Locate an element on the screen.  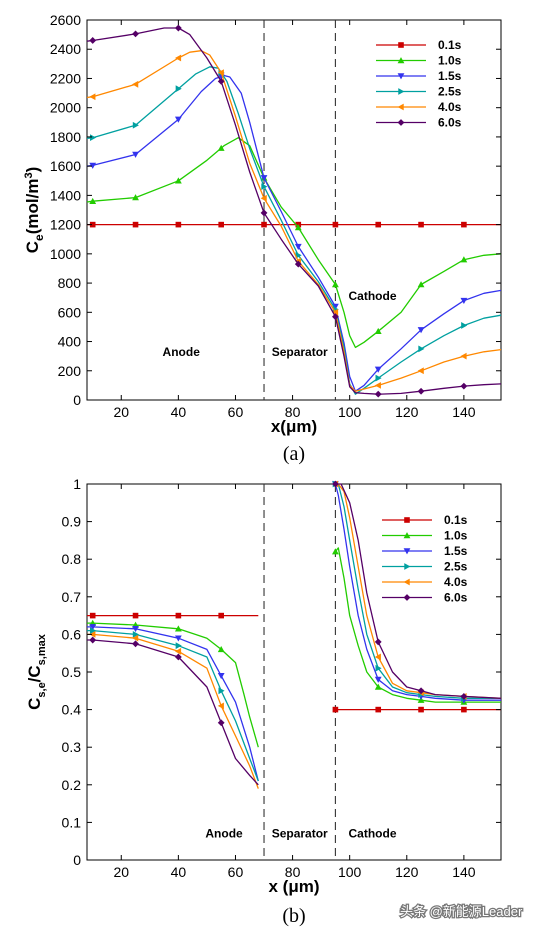
legend-entry: 1.5s is located at coordinates (425, 551).